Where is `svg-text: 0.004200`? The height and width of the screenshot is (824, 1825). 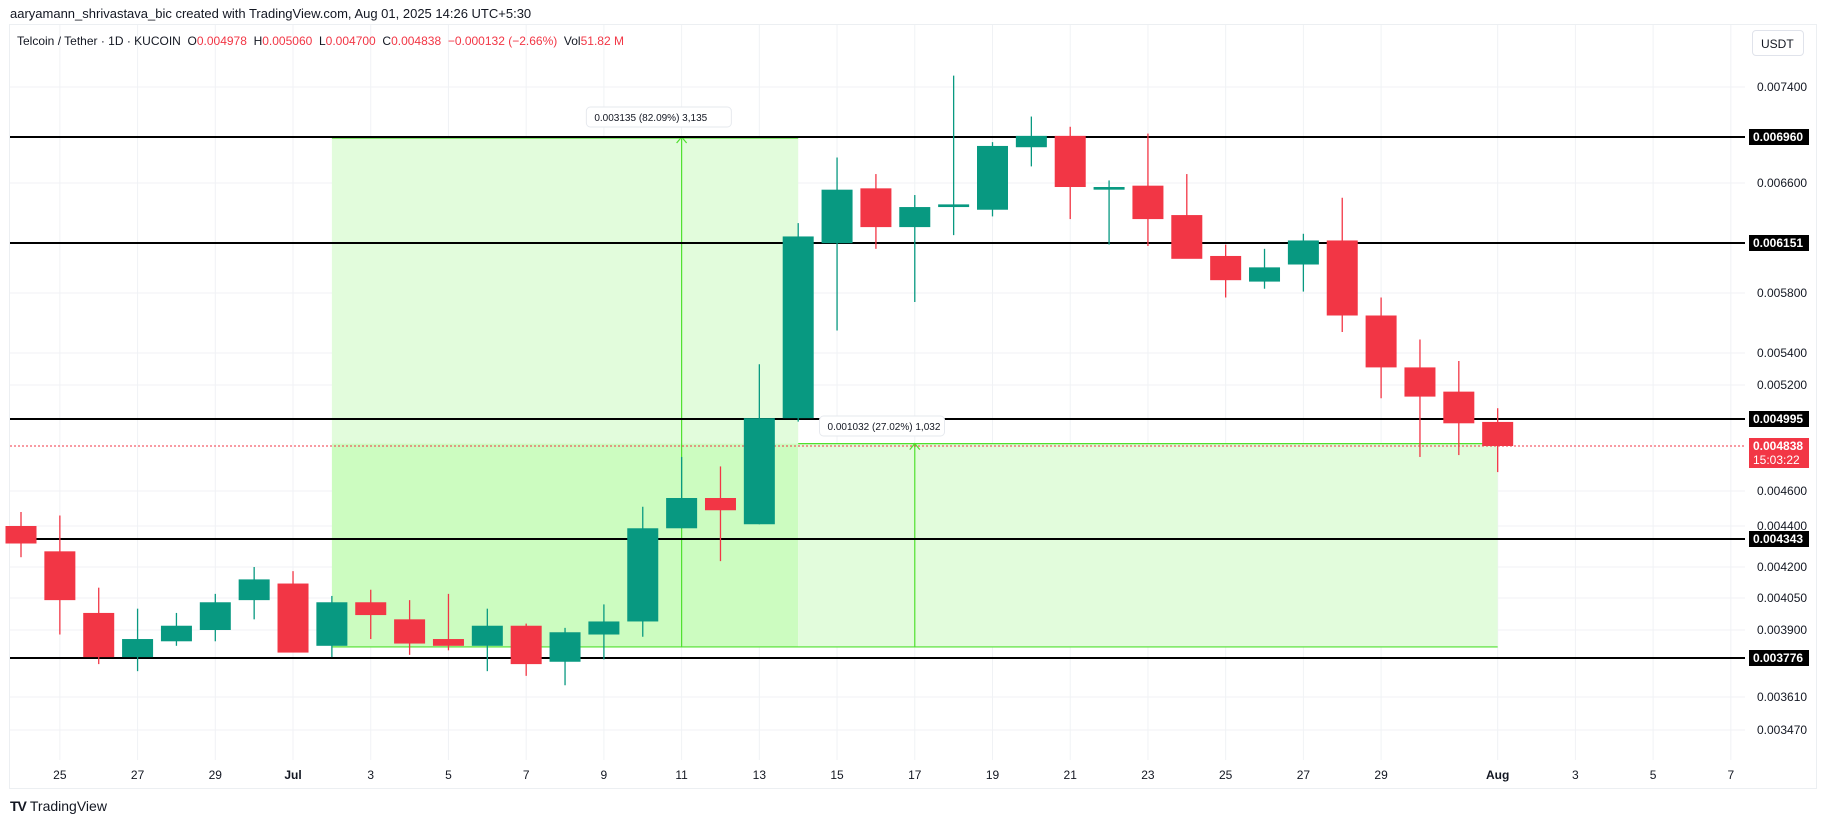 svg-text: 0.004200 is located at coordinates (1782, 567).